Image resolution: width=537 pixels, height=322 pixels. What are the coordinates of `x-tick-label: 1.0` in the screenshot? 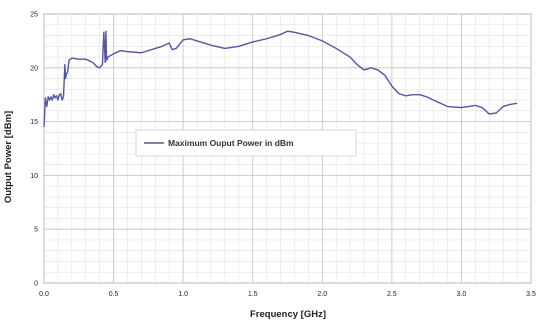 It's located at (183, 294).